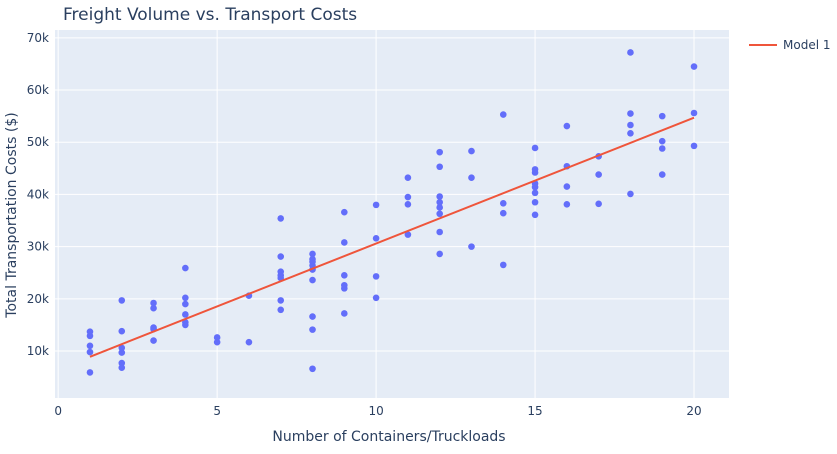  What do you see at coordinates (534, 411) in the screenshot?
I see `x-tick-label: 15` at bounding box center [534, 411].